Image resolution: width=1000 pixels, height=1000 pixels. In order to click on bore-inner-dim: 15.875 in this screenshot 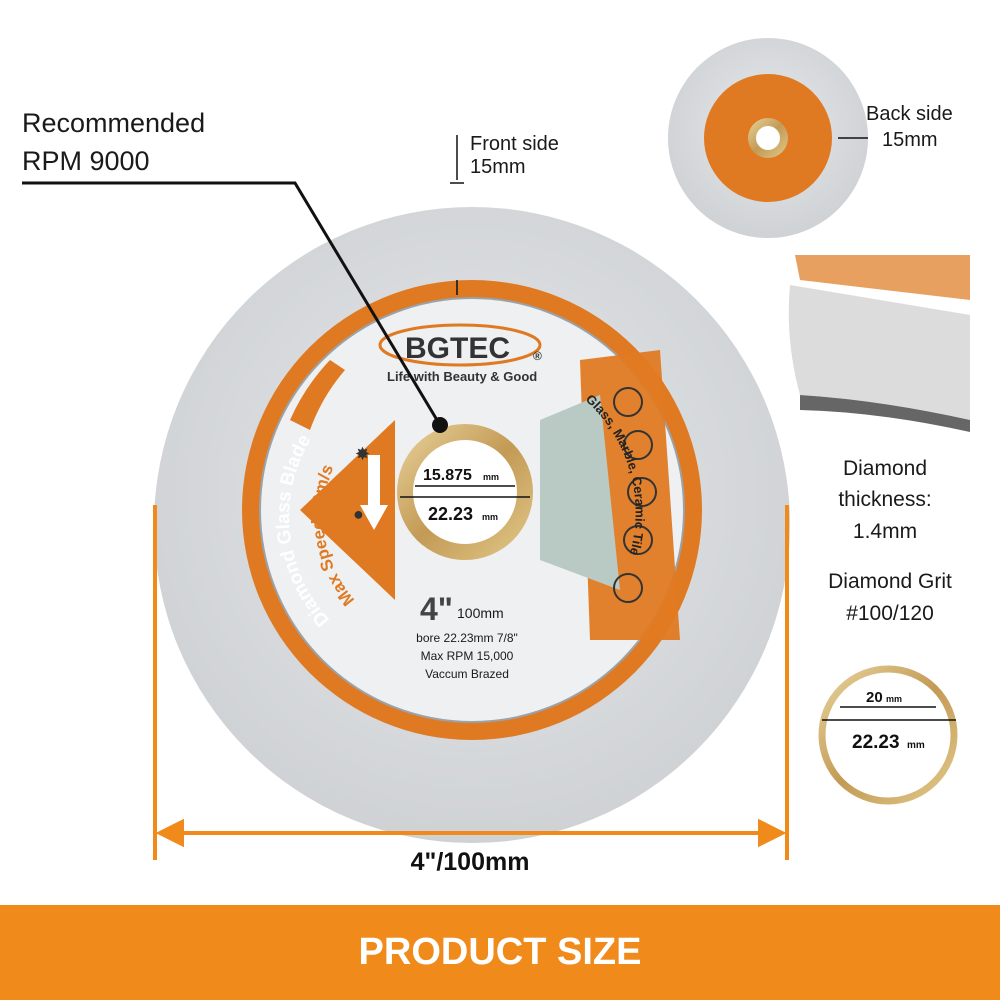, I will do `click(447, 475)`.